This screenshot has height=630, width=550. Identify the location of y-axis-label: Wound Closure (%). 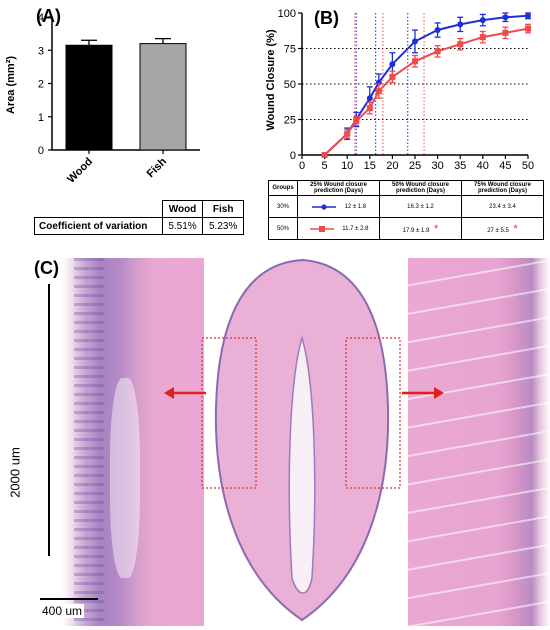
(271, 80).